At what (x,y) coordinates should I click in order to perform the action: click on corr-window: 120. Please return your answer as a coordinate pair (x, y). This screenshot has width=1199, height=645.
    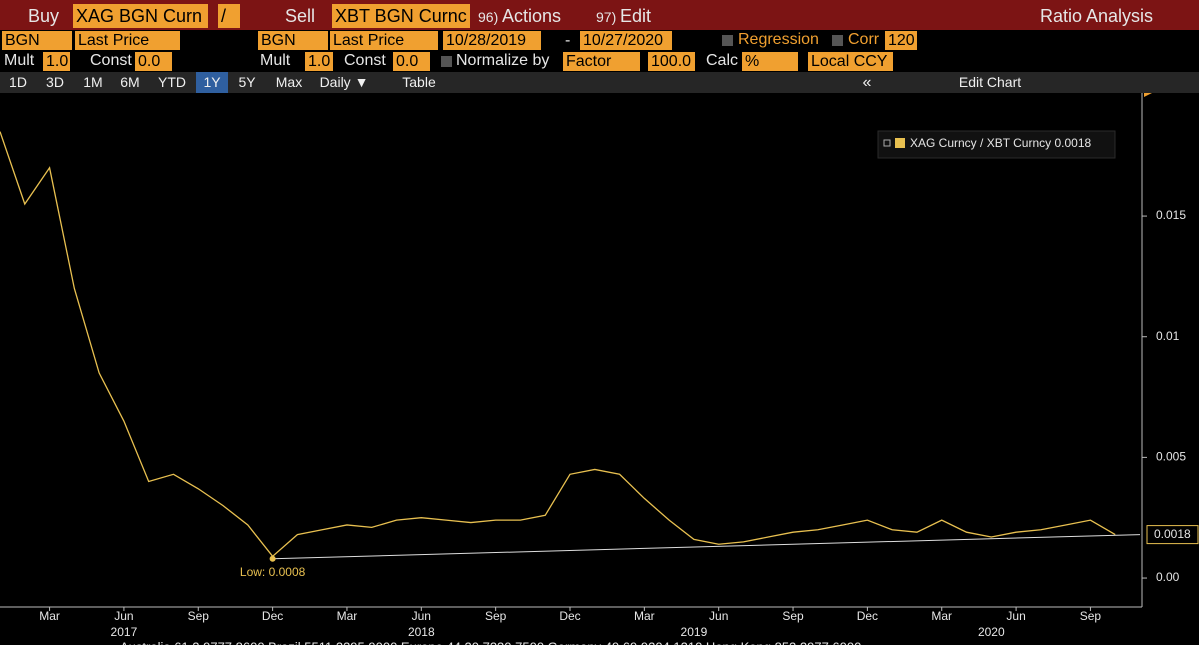
    Looking at the image, I should click on (901, 40).